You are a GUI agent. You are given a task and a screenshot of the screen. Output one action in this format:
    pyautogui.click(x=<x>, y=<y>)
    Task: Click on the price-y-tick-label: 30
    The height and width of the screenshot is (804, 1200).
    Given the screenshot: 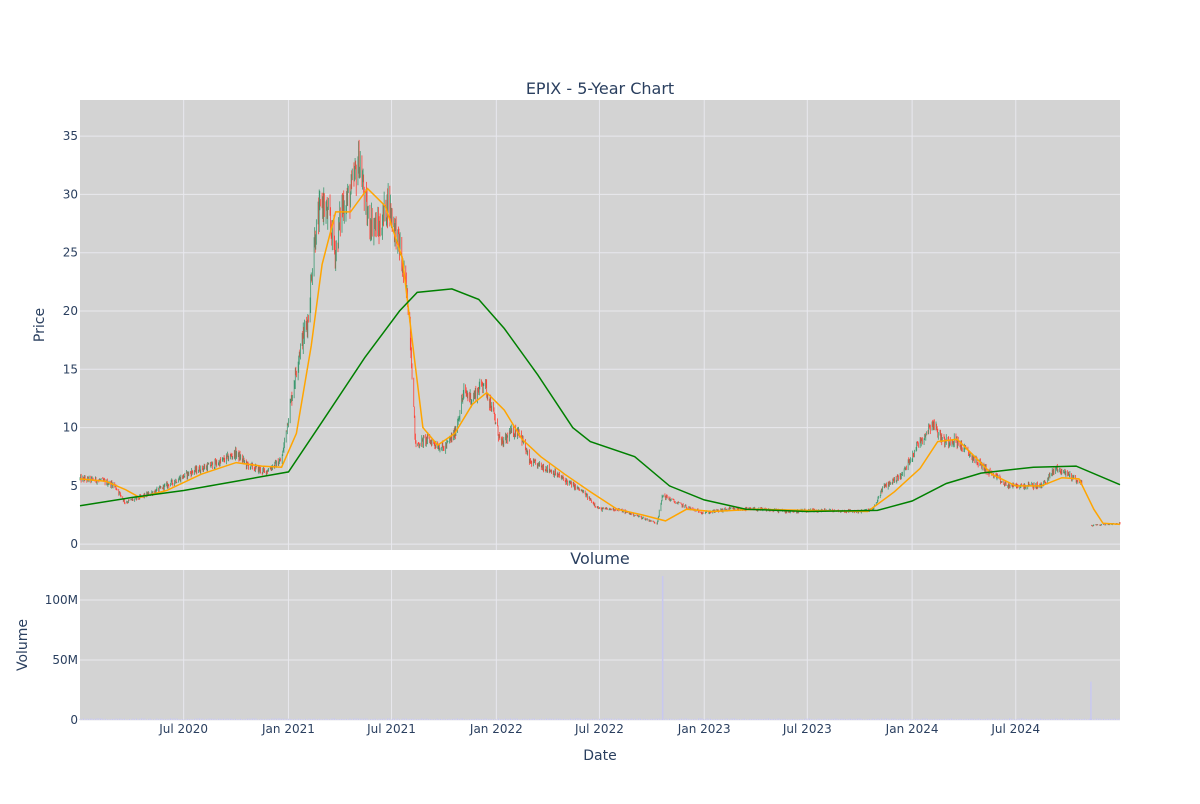 What is the action you would take?
    pyautogui.click(x=70, y=194)
    